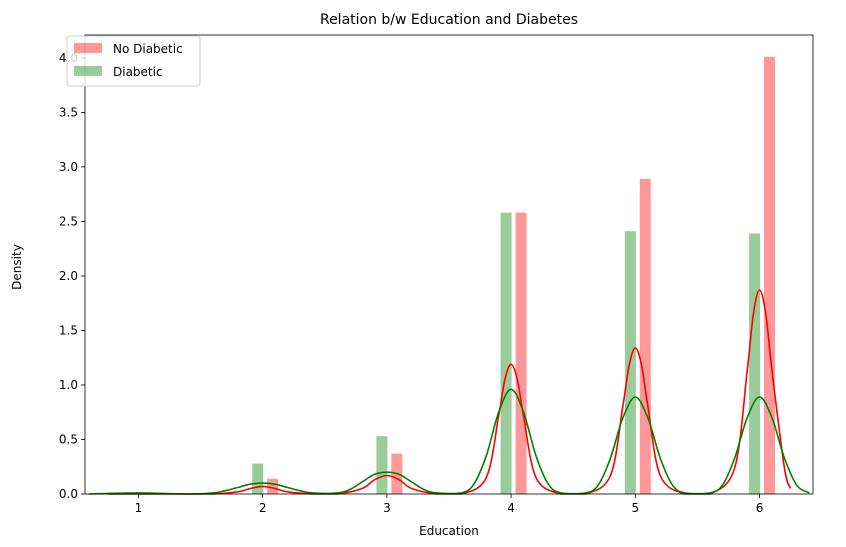 The height and width of the screenshot is (547, 846). What do you see at coordinates (88, 48) in the screenshot?
I see `legend-swatch-no-diabetic` at bounding box center [88, 48].